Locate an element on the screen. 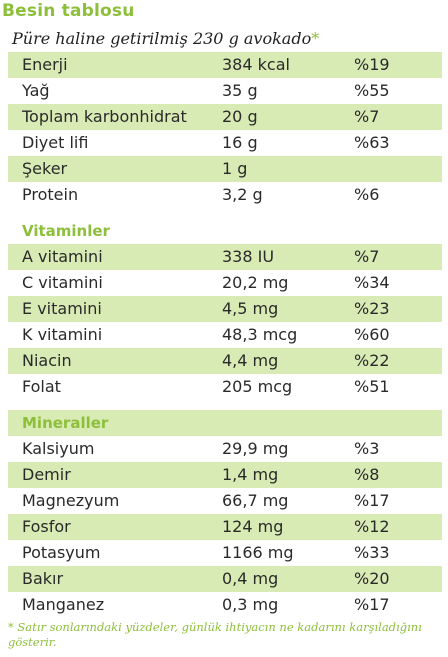  table-row: K vitamini 48,3 mcg %60 is located at coordinates (225, 335).